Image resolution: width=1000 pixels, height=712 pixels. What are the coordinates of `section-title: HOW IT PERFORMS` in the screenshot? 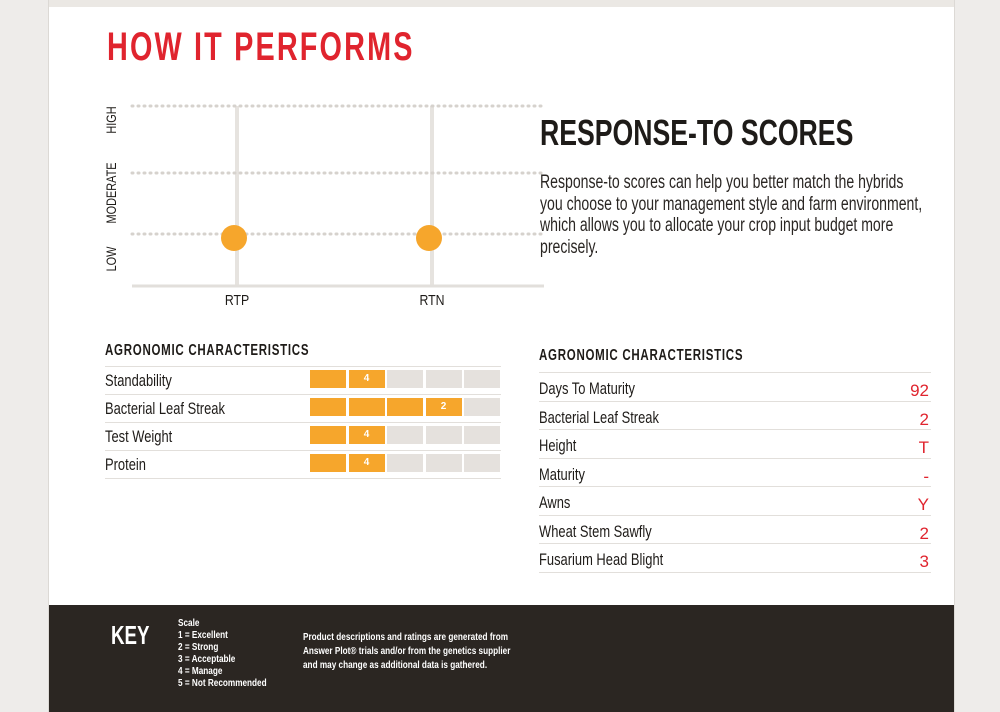 It's located at (261, 47).